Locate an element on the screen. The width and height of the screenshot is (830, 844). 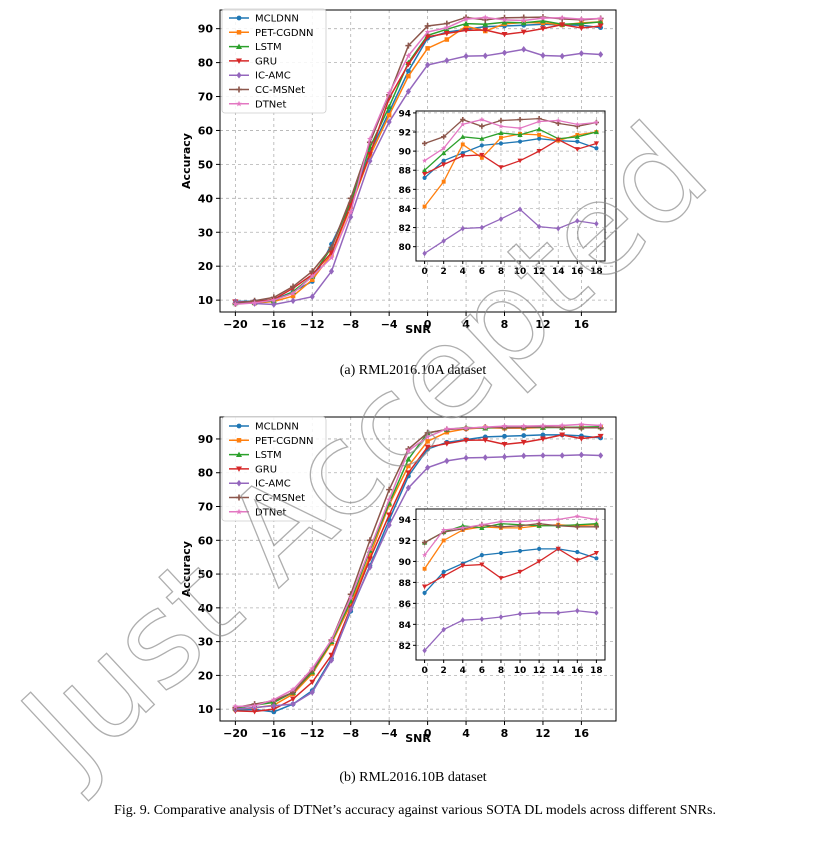
y-tick-label: 40 is located at coordinates (206, 198).